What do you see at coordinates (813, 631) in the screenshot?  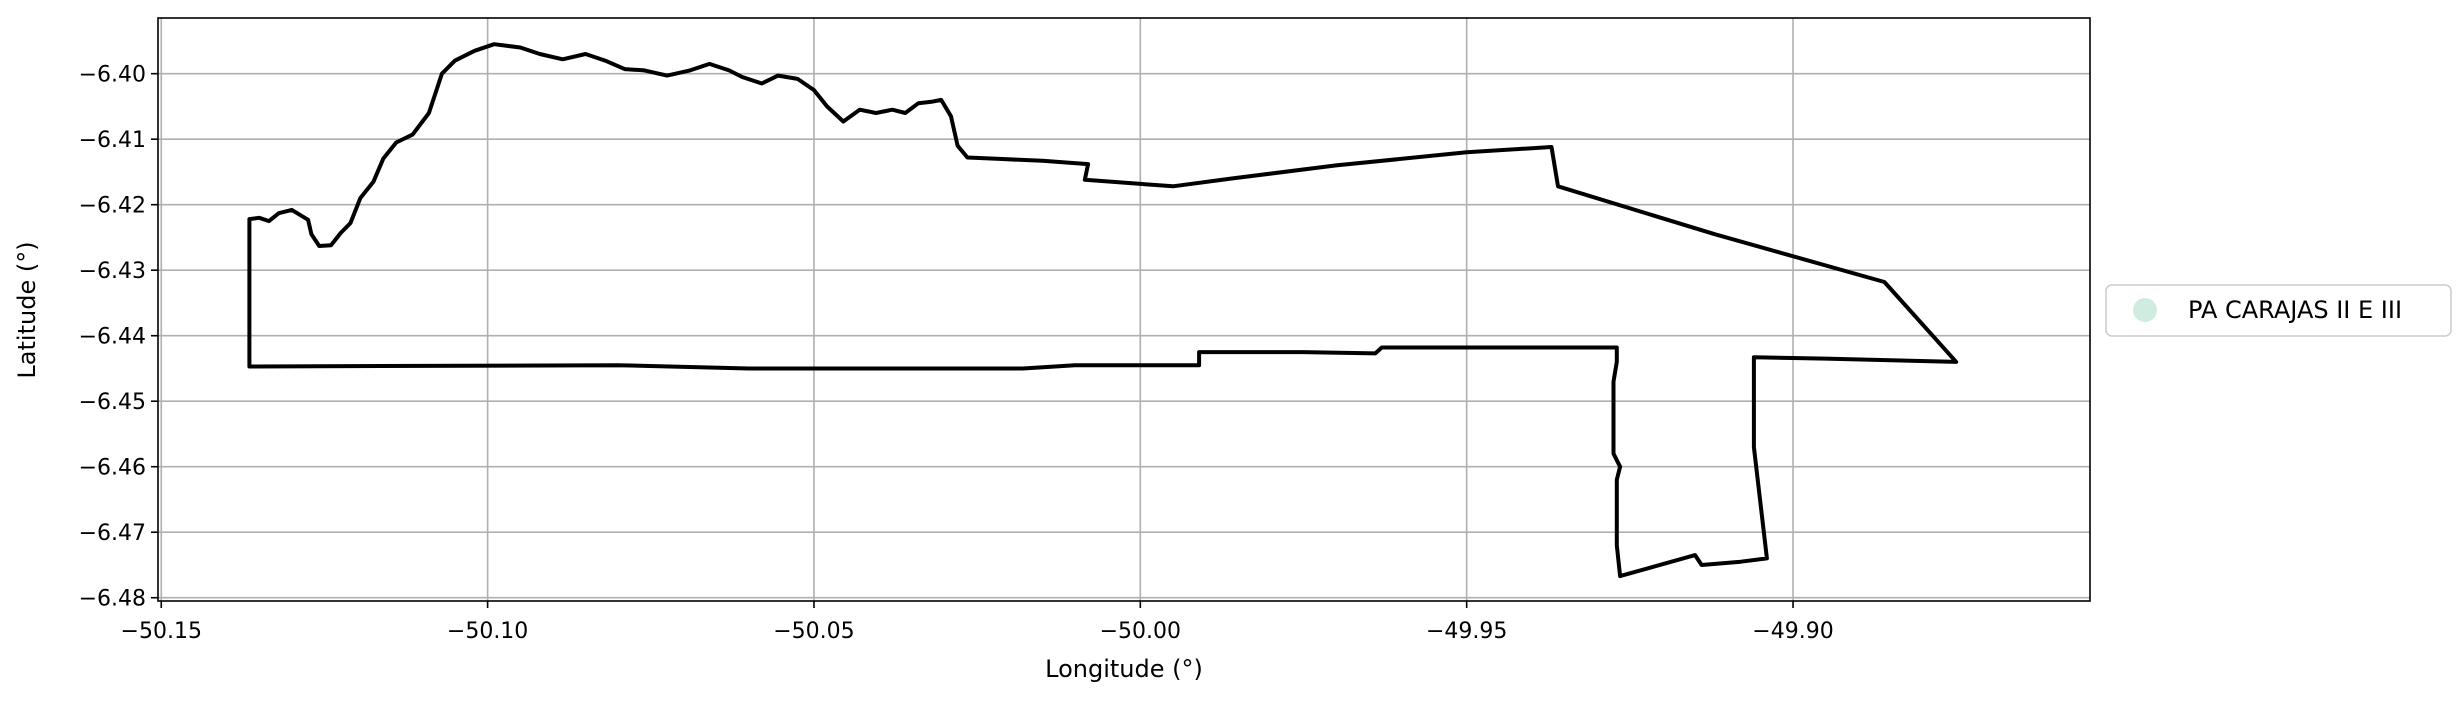 I see `x-tick-label: −50.05` at bounding box center [813, 631].